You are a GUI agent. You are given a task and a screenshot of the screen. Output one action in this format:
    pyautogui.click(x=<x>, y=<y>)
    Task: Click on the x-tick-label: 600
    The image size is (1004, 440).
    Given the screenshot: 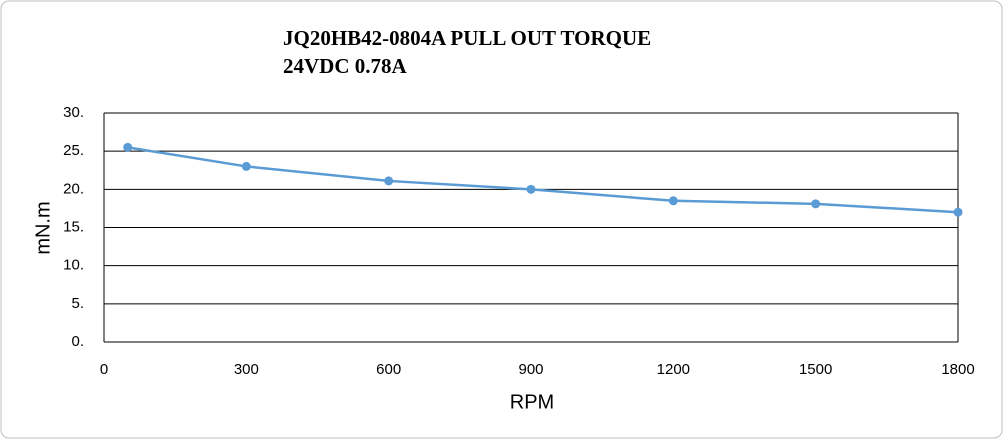 What is the action you would take?
    pyautogui.click(x=388, y=369)
    